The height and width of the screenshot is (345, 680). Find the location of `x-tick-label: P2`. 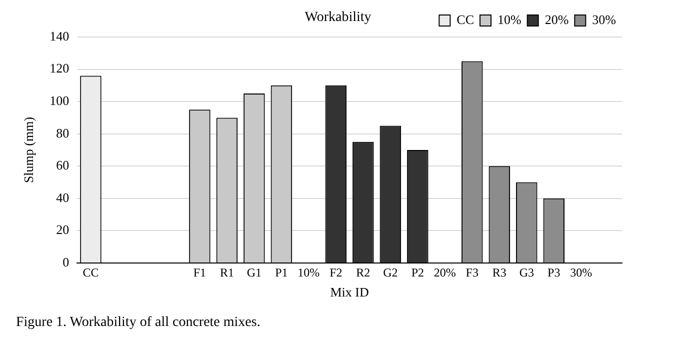

x-tick-label: P2 is located at coordinates (417, 272).